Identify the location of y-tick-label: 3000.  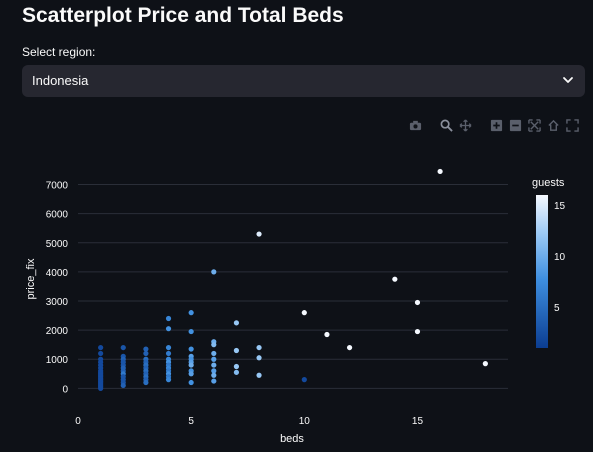
(57, 302).